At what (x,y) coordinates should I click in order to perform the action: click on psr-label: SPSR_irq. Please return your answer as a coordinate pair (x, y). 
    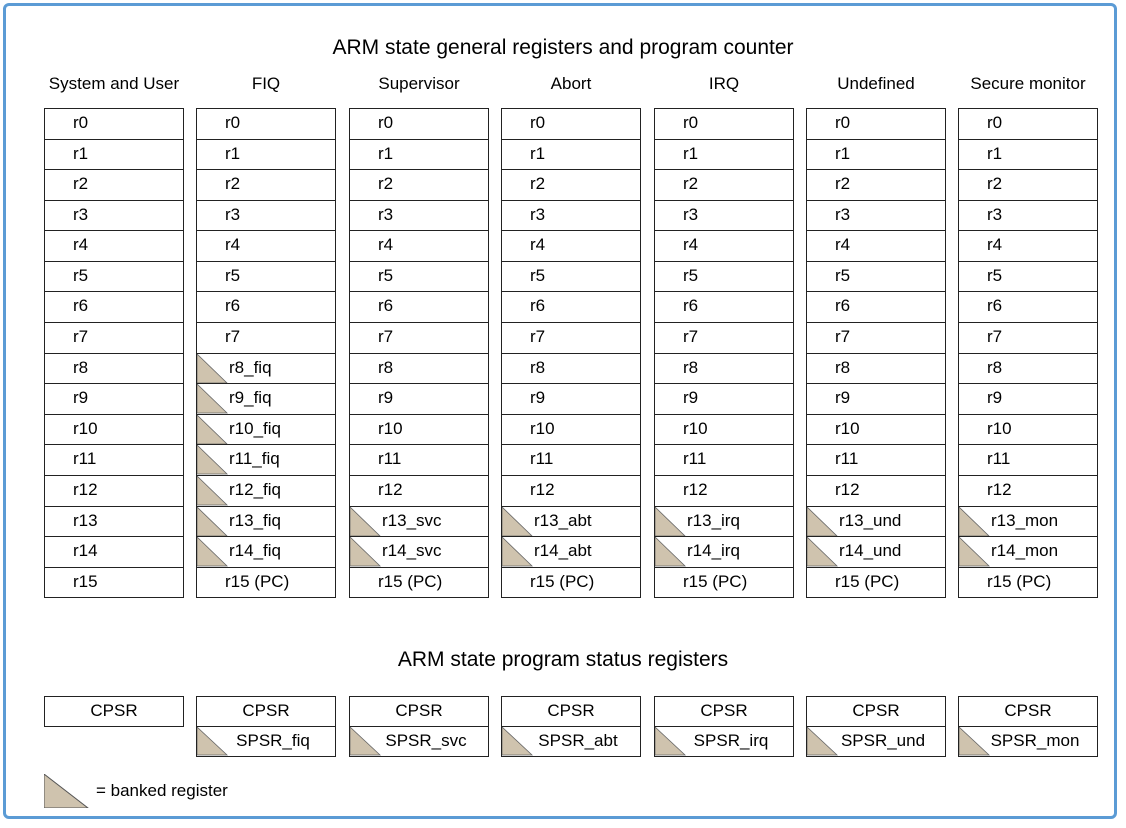
    Looking at the image, I should click on (731, 740).